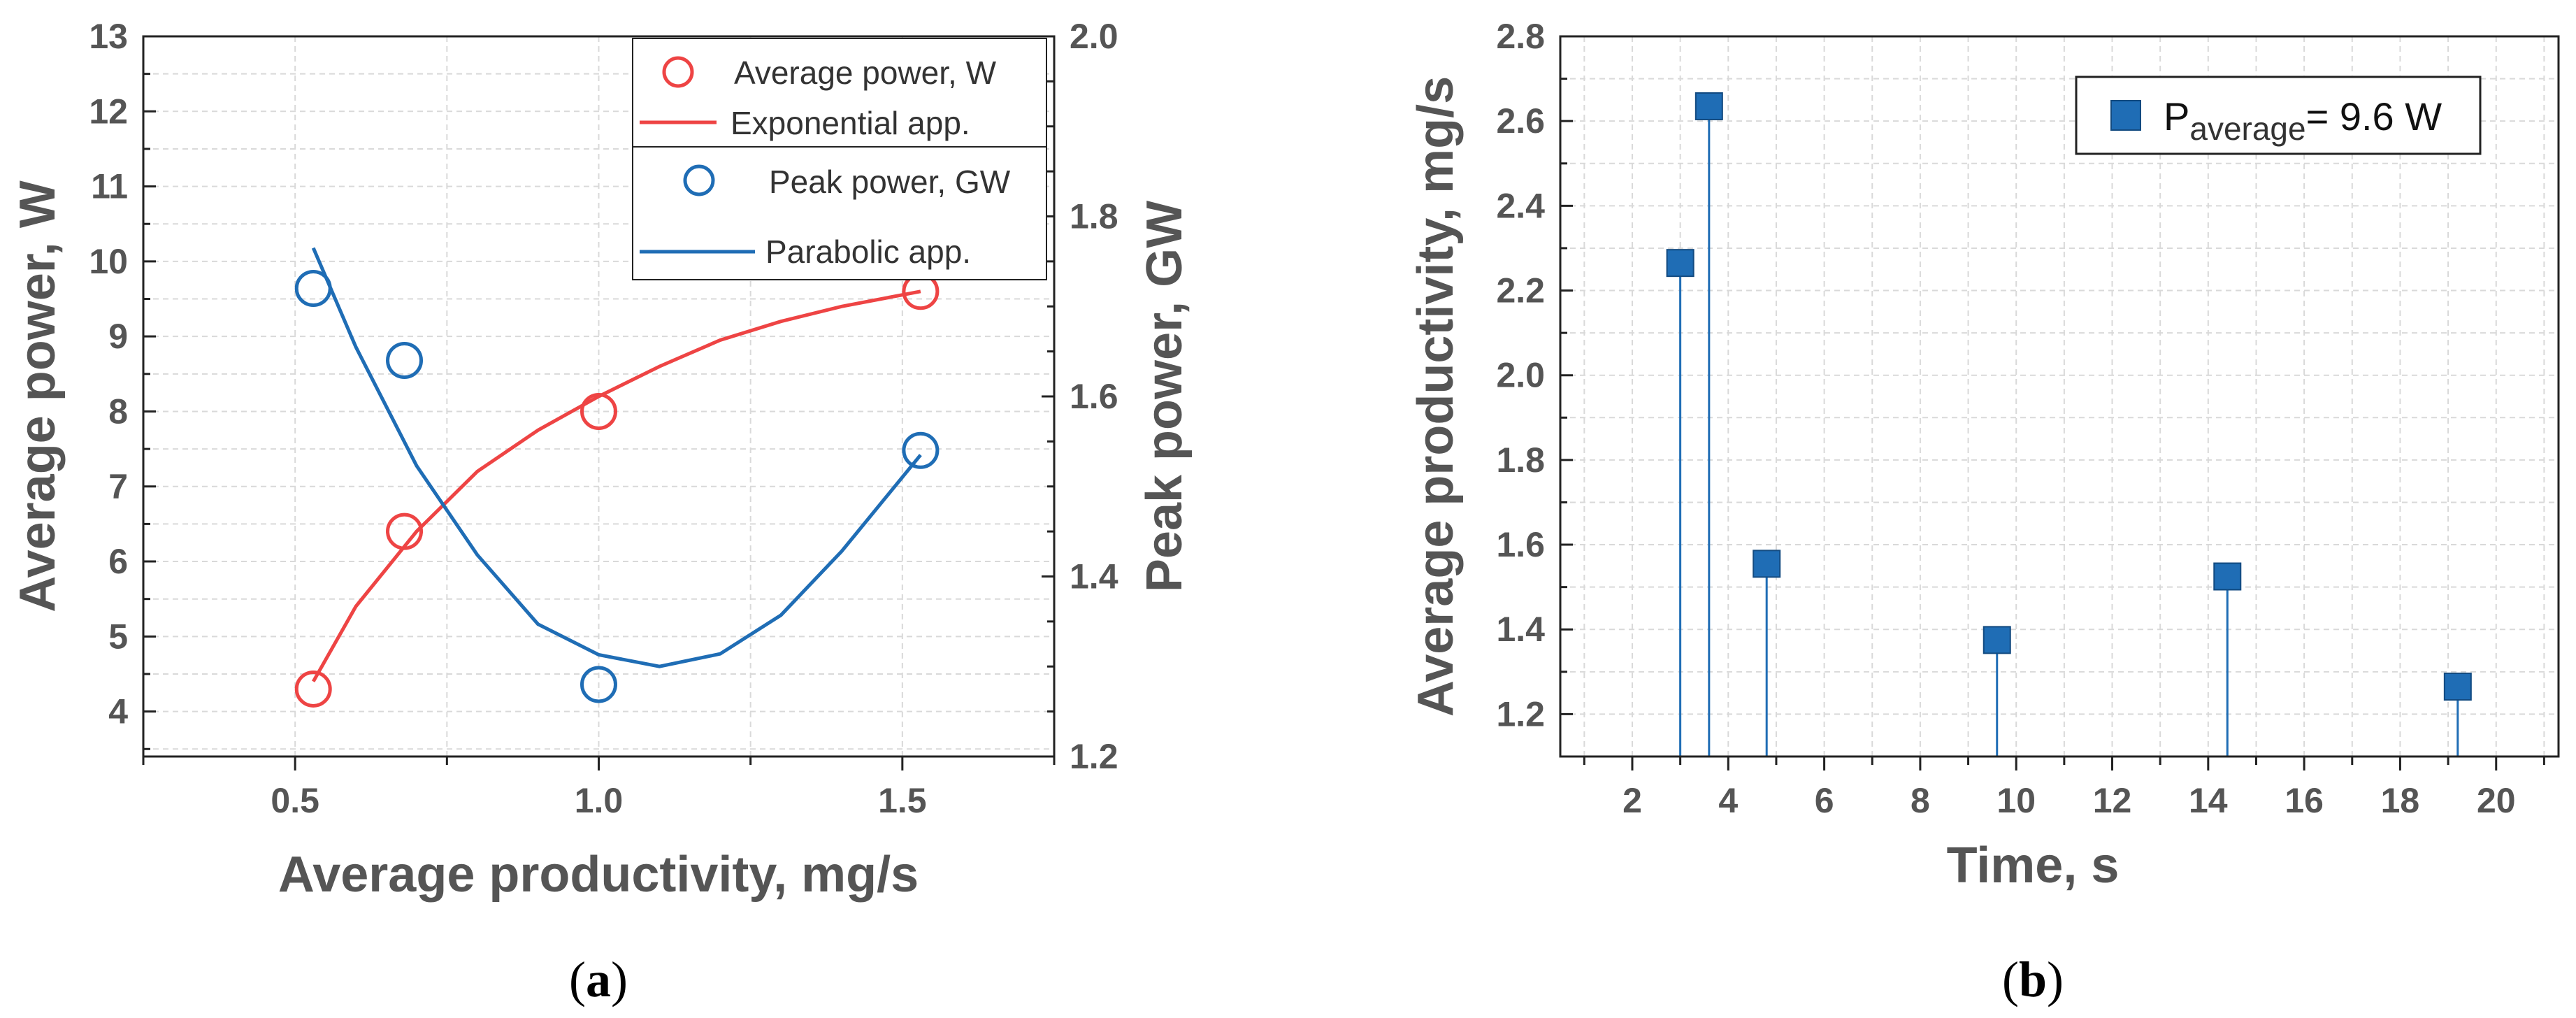 The image size is (2576, 1018). I want to click on y-tick-label: 1.2, so click(1520, 713).